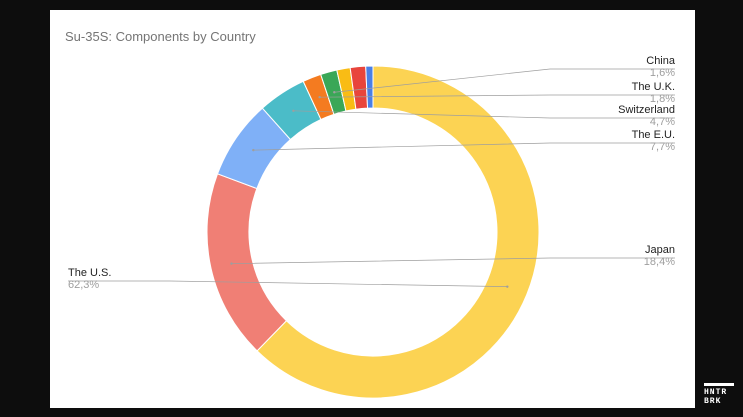 Image resolution: width=743 pixels, height=417 pixels. I want to click on slice-label-name: The U.S., so click(89, 273).